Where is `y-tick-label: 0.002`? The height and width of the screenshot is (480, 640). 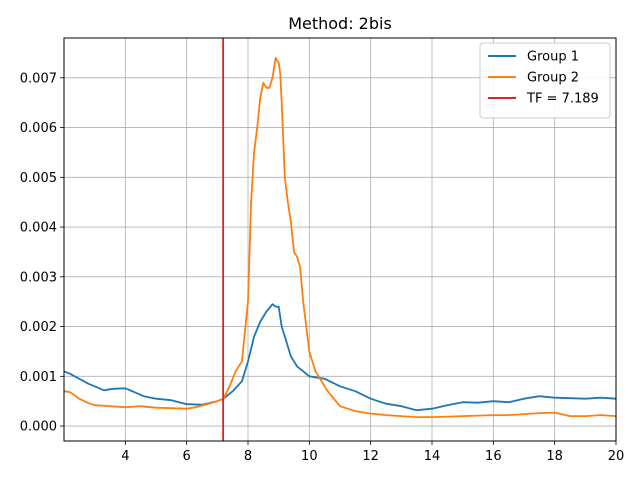 y-tick-label: 0.002 is located at coordinates (38, 327).